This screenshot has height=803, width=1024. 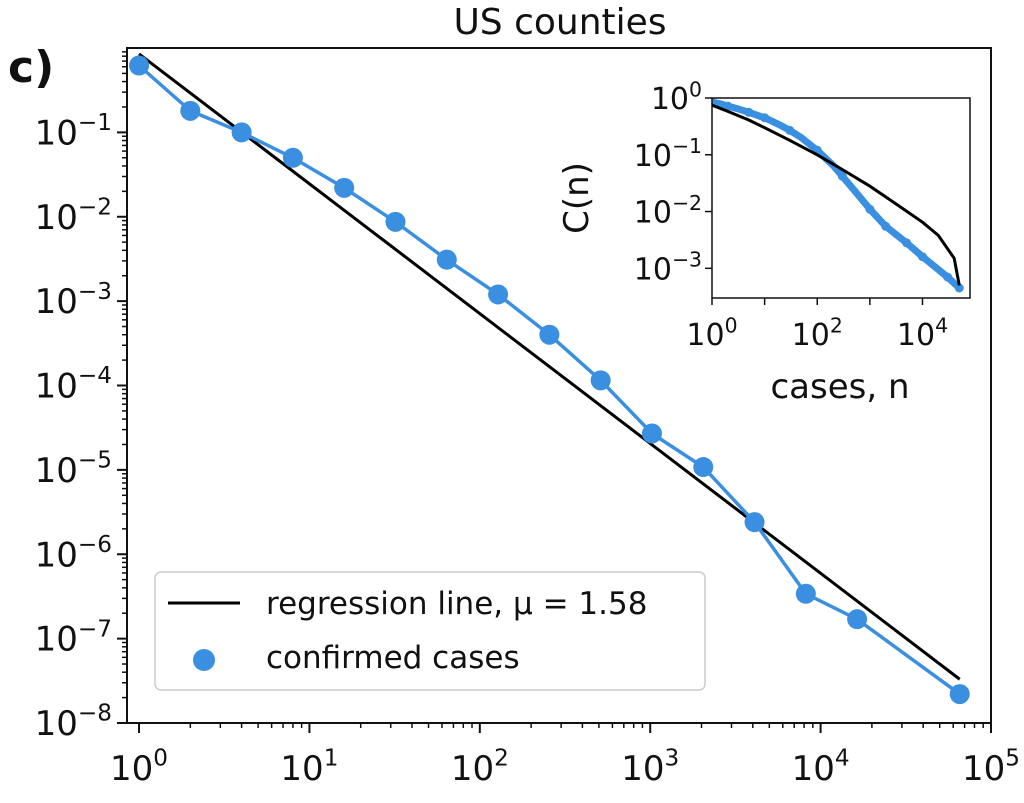 I want to click on legend-marker-swatch, so click(x=204, y=660).